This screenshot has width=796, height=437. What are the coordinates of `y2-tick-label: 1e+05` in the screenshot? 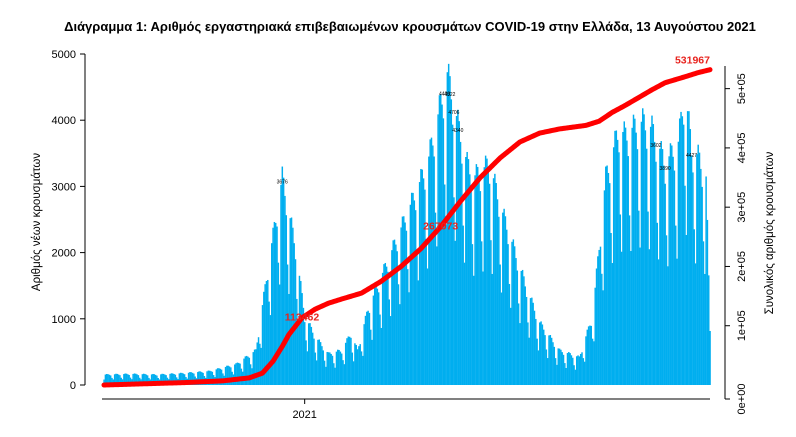 It's located at (742, 325).